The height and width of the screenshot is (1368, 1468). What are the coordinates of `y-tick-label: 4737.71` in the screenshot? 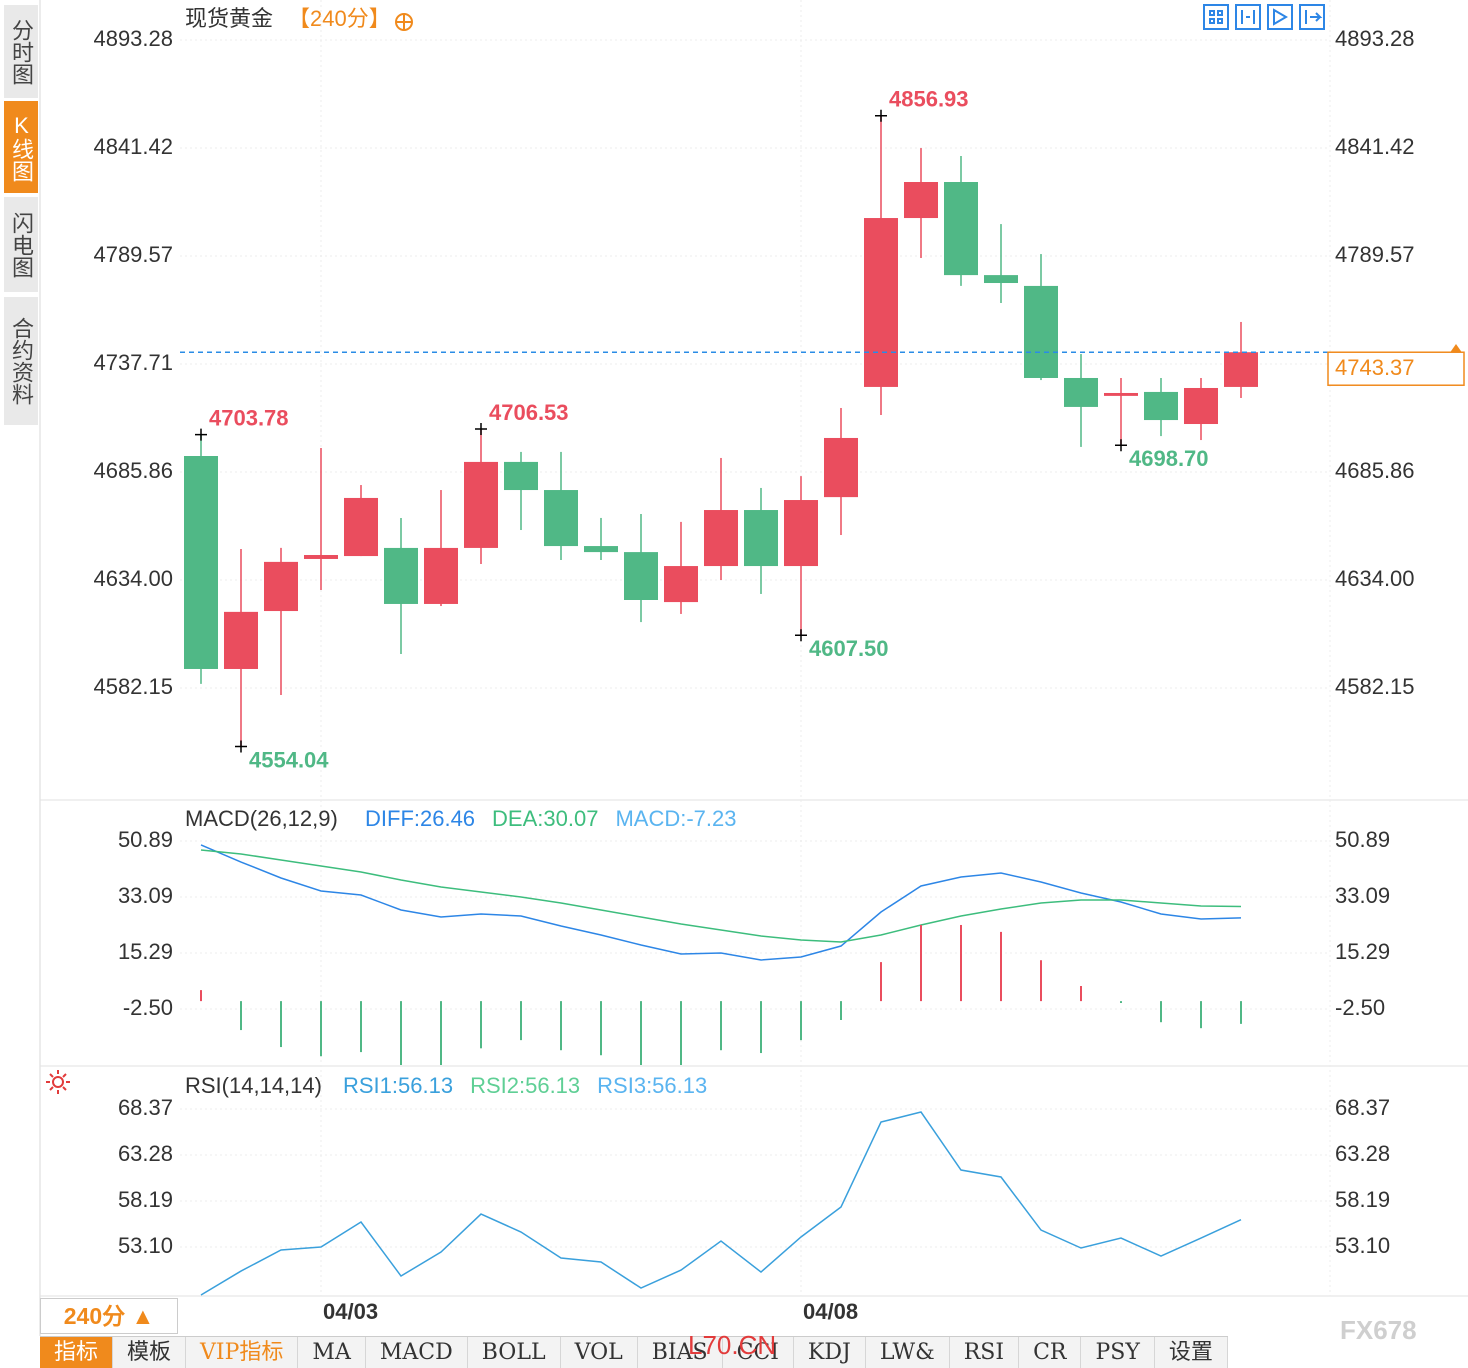 It's located at (133, 362).